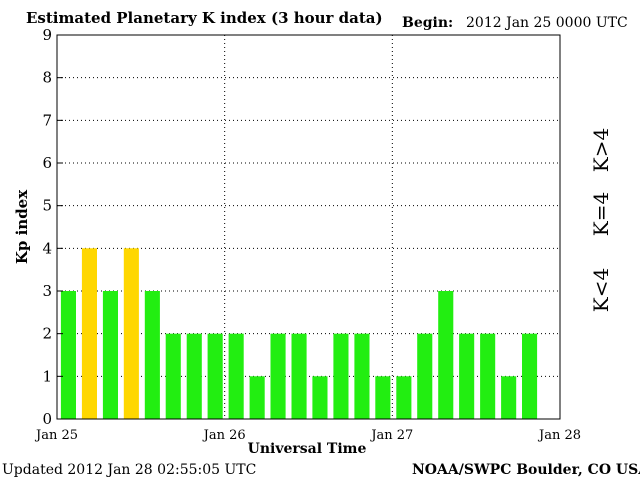 The width and height of the screenshot is (640, 480). I want to click on legend-high: K>4, so click(601, 150).